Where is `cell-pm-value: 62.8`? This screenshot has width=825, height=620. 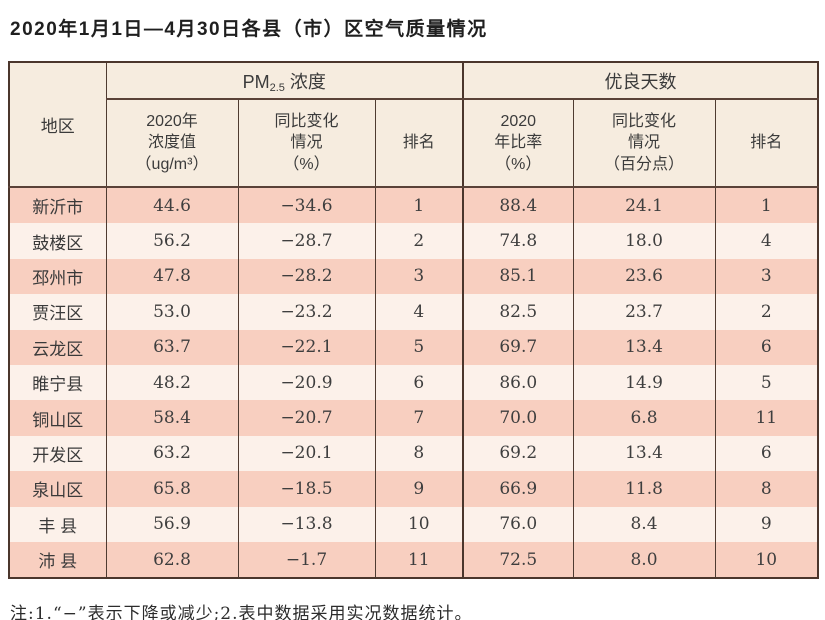
cell-pm-value: 62.8 is located at coordinates (171, 560).